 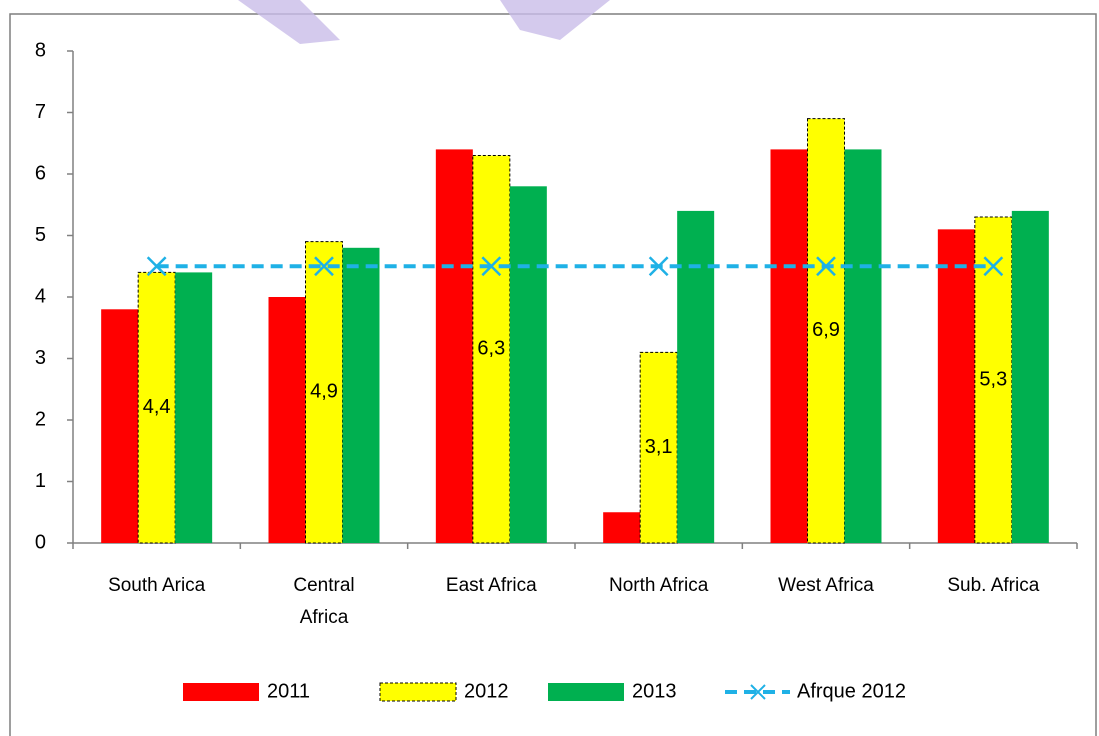 I want to click on data-label: 4,4, so click(x=157, y=407).